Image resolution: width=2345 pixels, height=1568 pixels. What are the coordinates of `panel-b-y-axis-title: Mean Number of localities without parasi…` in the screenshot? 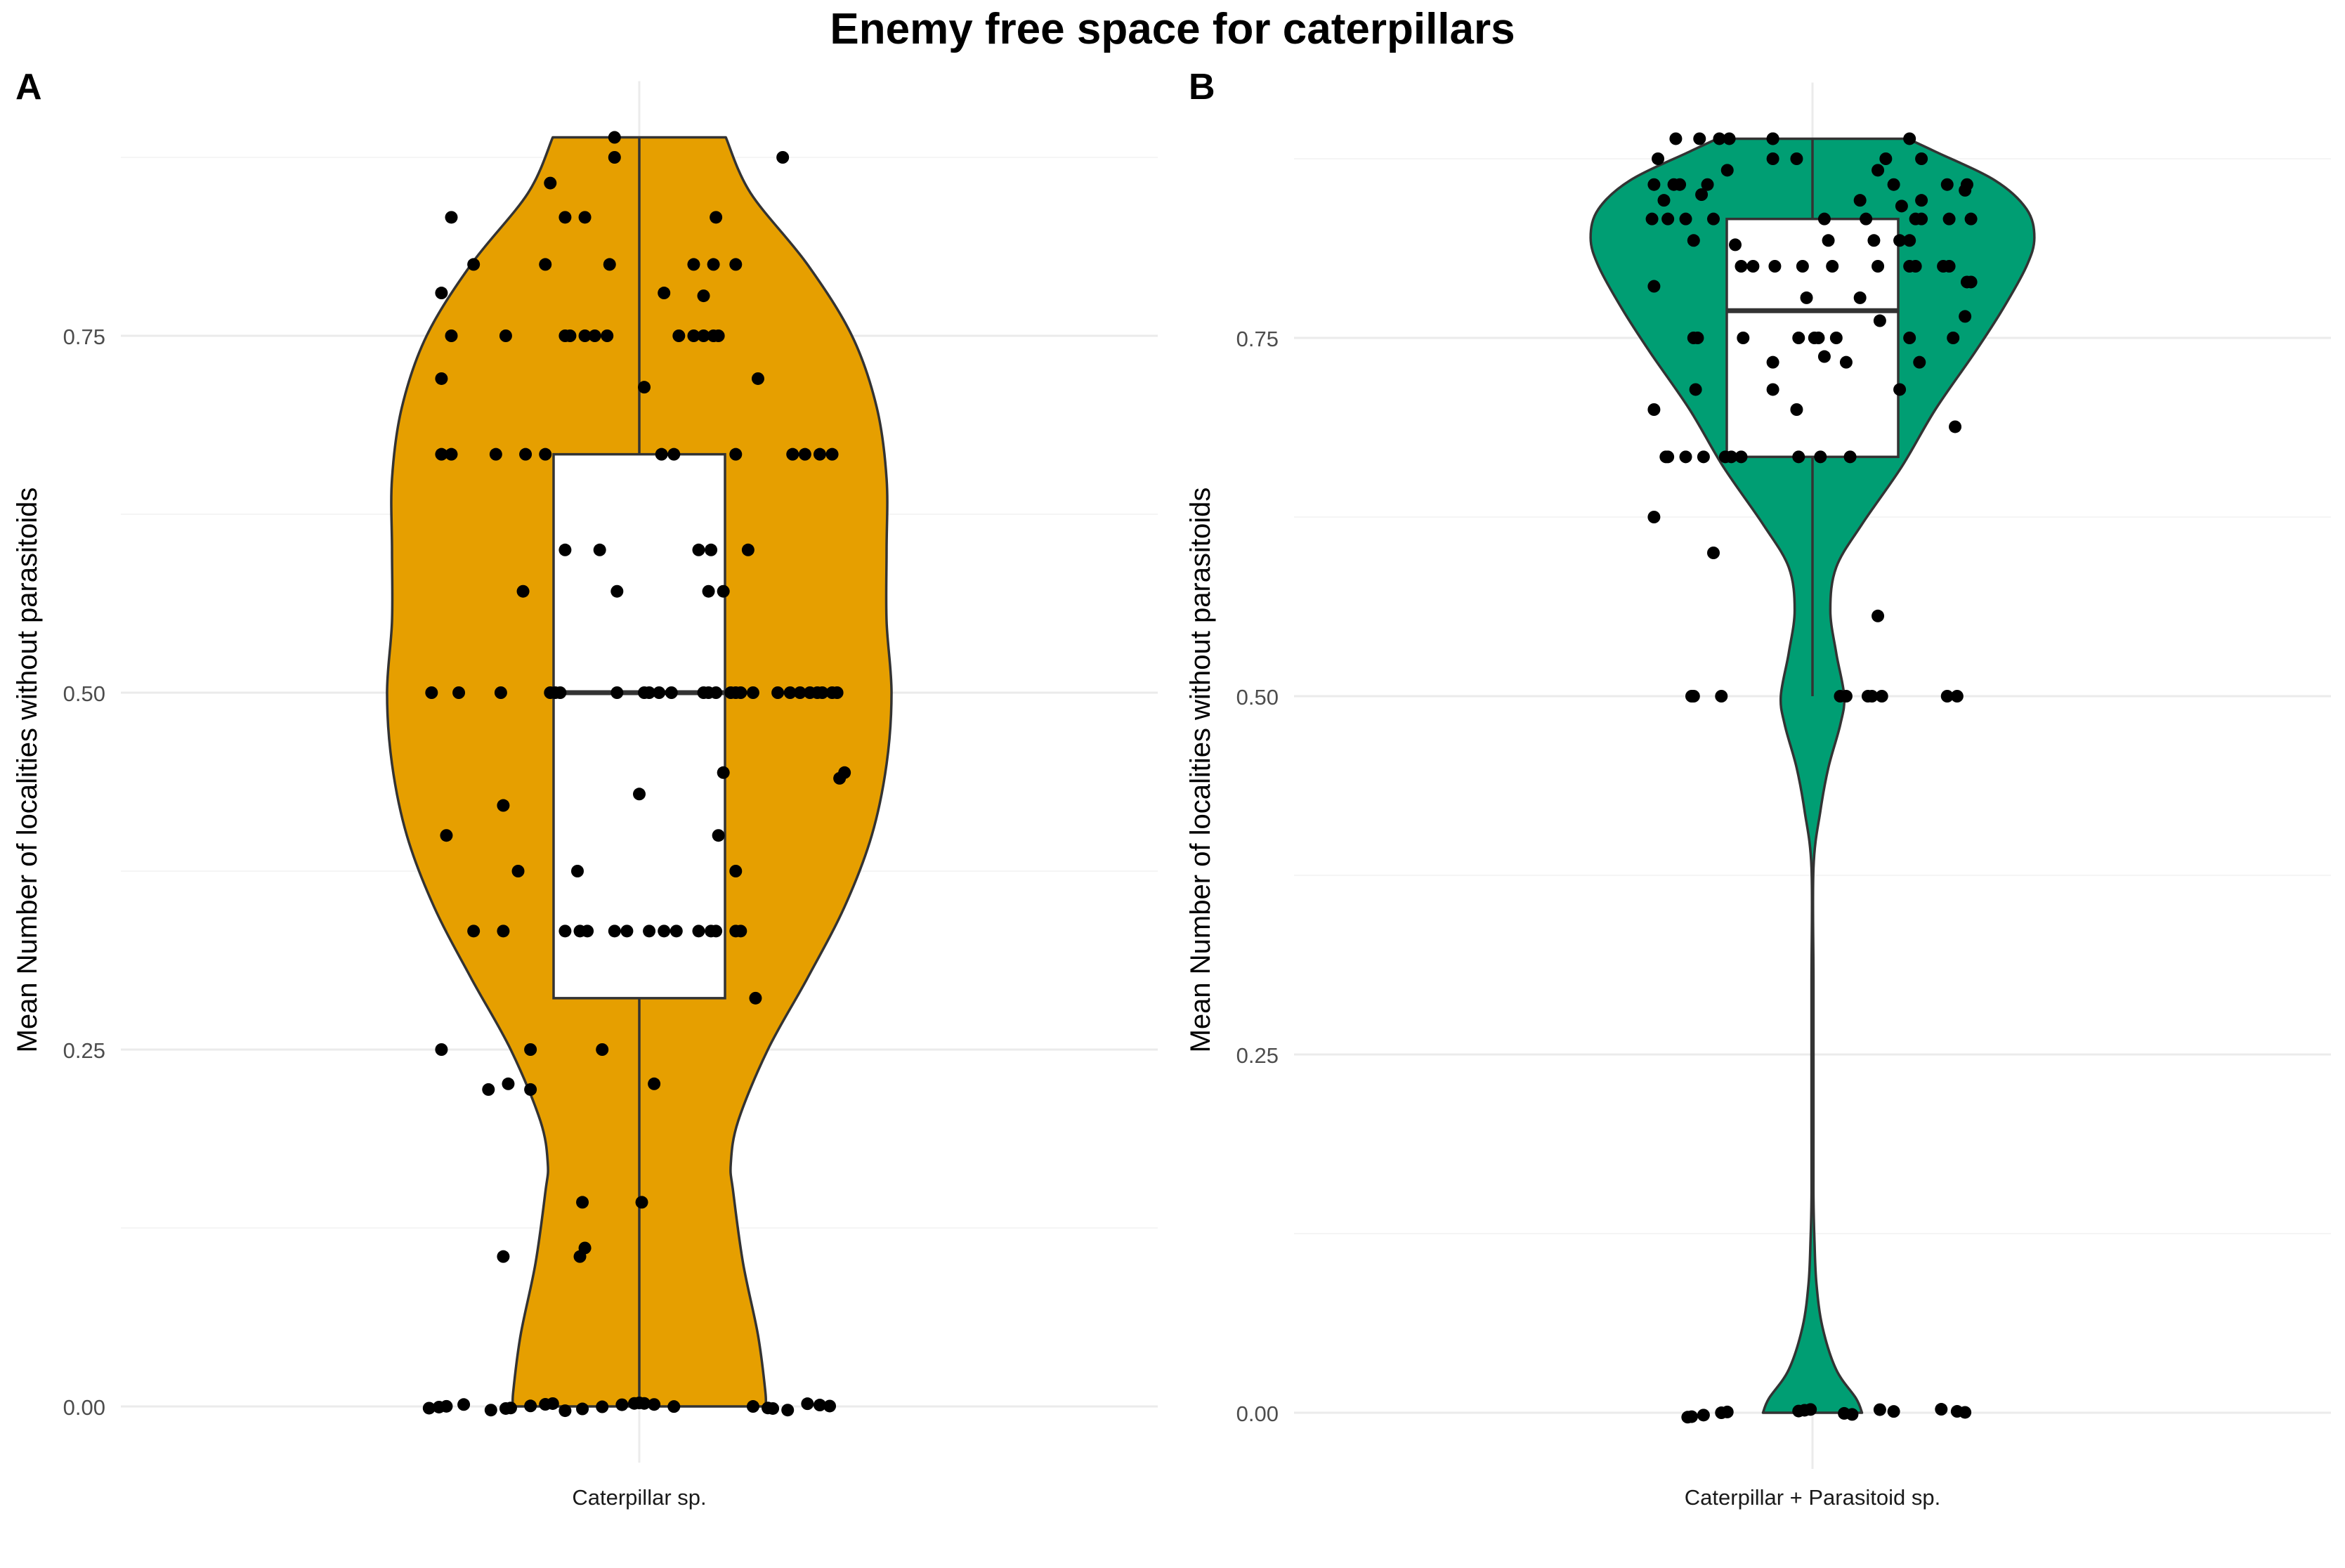 It's located at (1200, 771).